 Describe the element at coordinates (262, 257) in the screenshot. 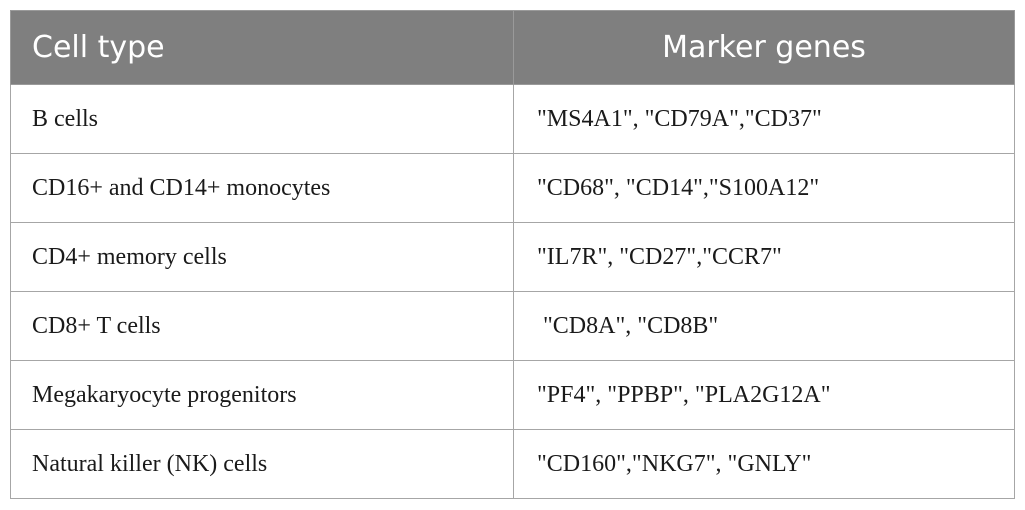

I see `cell-type-value: CD4+ memory cells` at that location.